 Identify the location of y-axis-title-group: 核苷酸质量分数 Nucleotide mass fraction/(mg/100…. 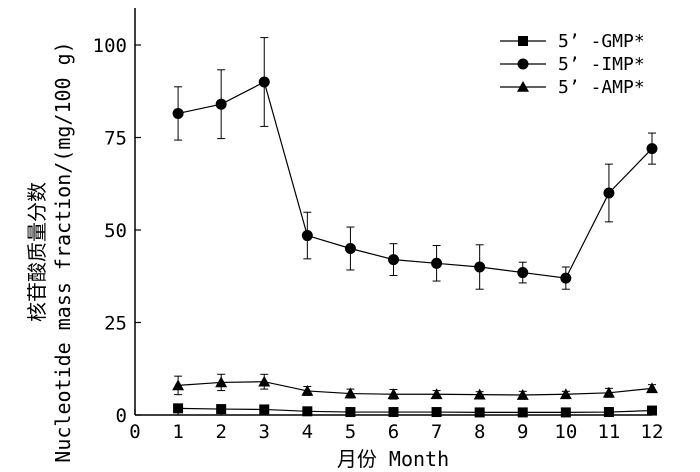
(50, 251).